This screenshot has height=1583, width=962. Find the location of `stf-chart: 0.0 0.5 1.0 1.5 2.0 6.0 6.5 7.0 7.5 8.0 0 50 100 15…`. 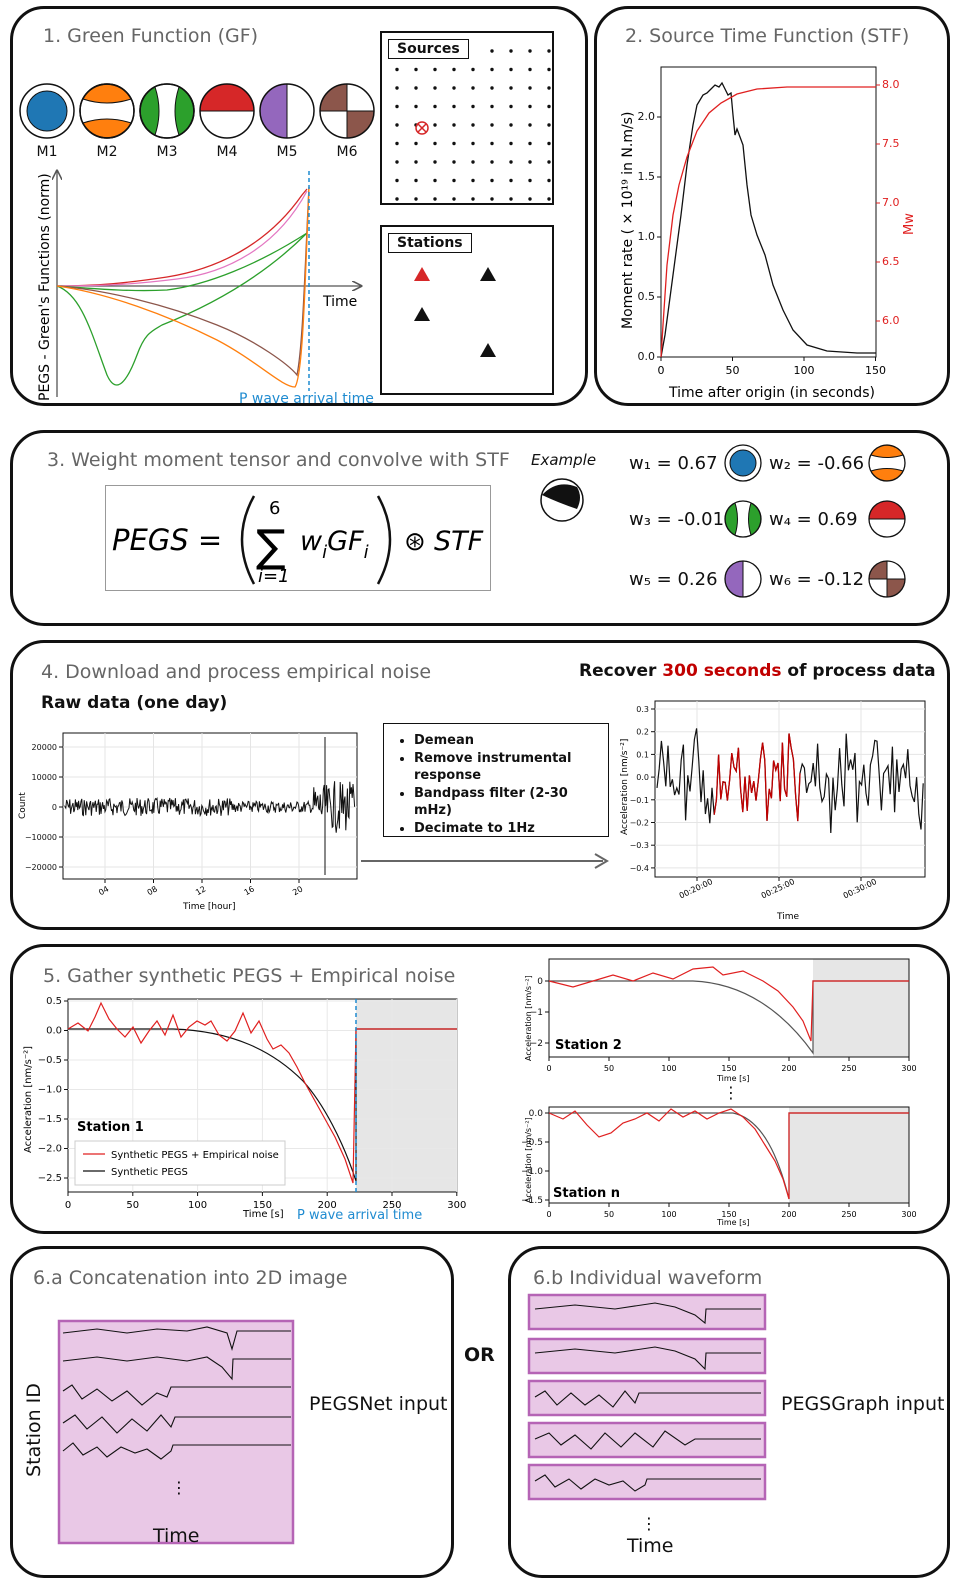

stf-chart: 0.0 0.5 1.0 1.5 2.0 6.0 6.5 7.0 7.5 8.0 0 50 100 15… is located at coordinates (768, 233).